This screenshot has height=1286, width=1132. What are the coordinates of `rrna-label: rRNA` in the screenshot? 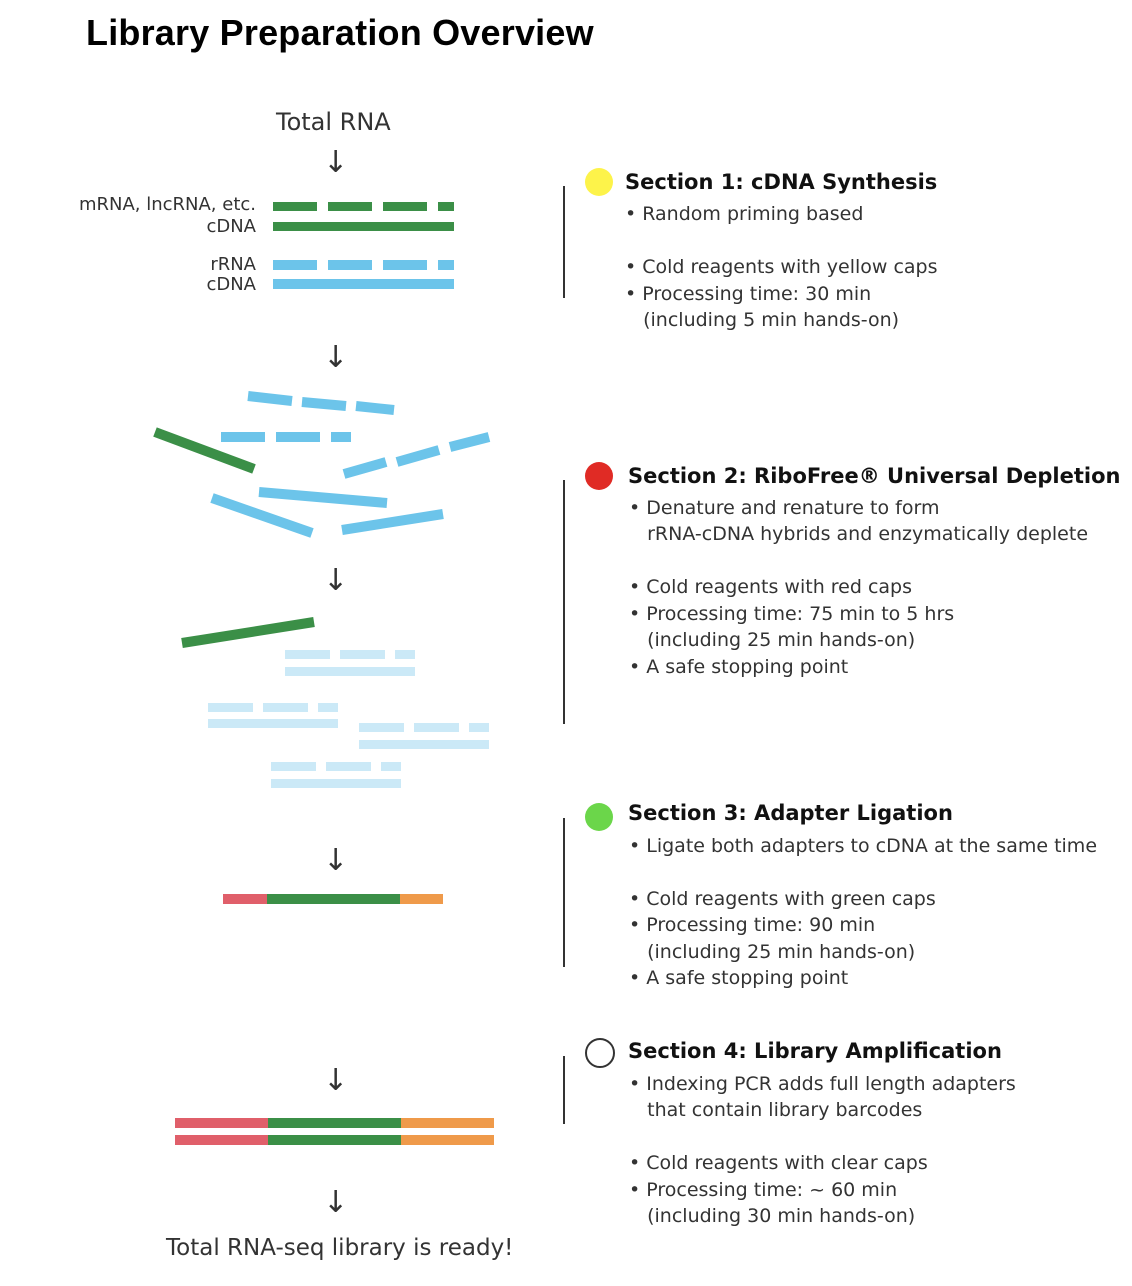 It's located at (233, 264).